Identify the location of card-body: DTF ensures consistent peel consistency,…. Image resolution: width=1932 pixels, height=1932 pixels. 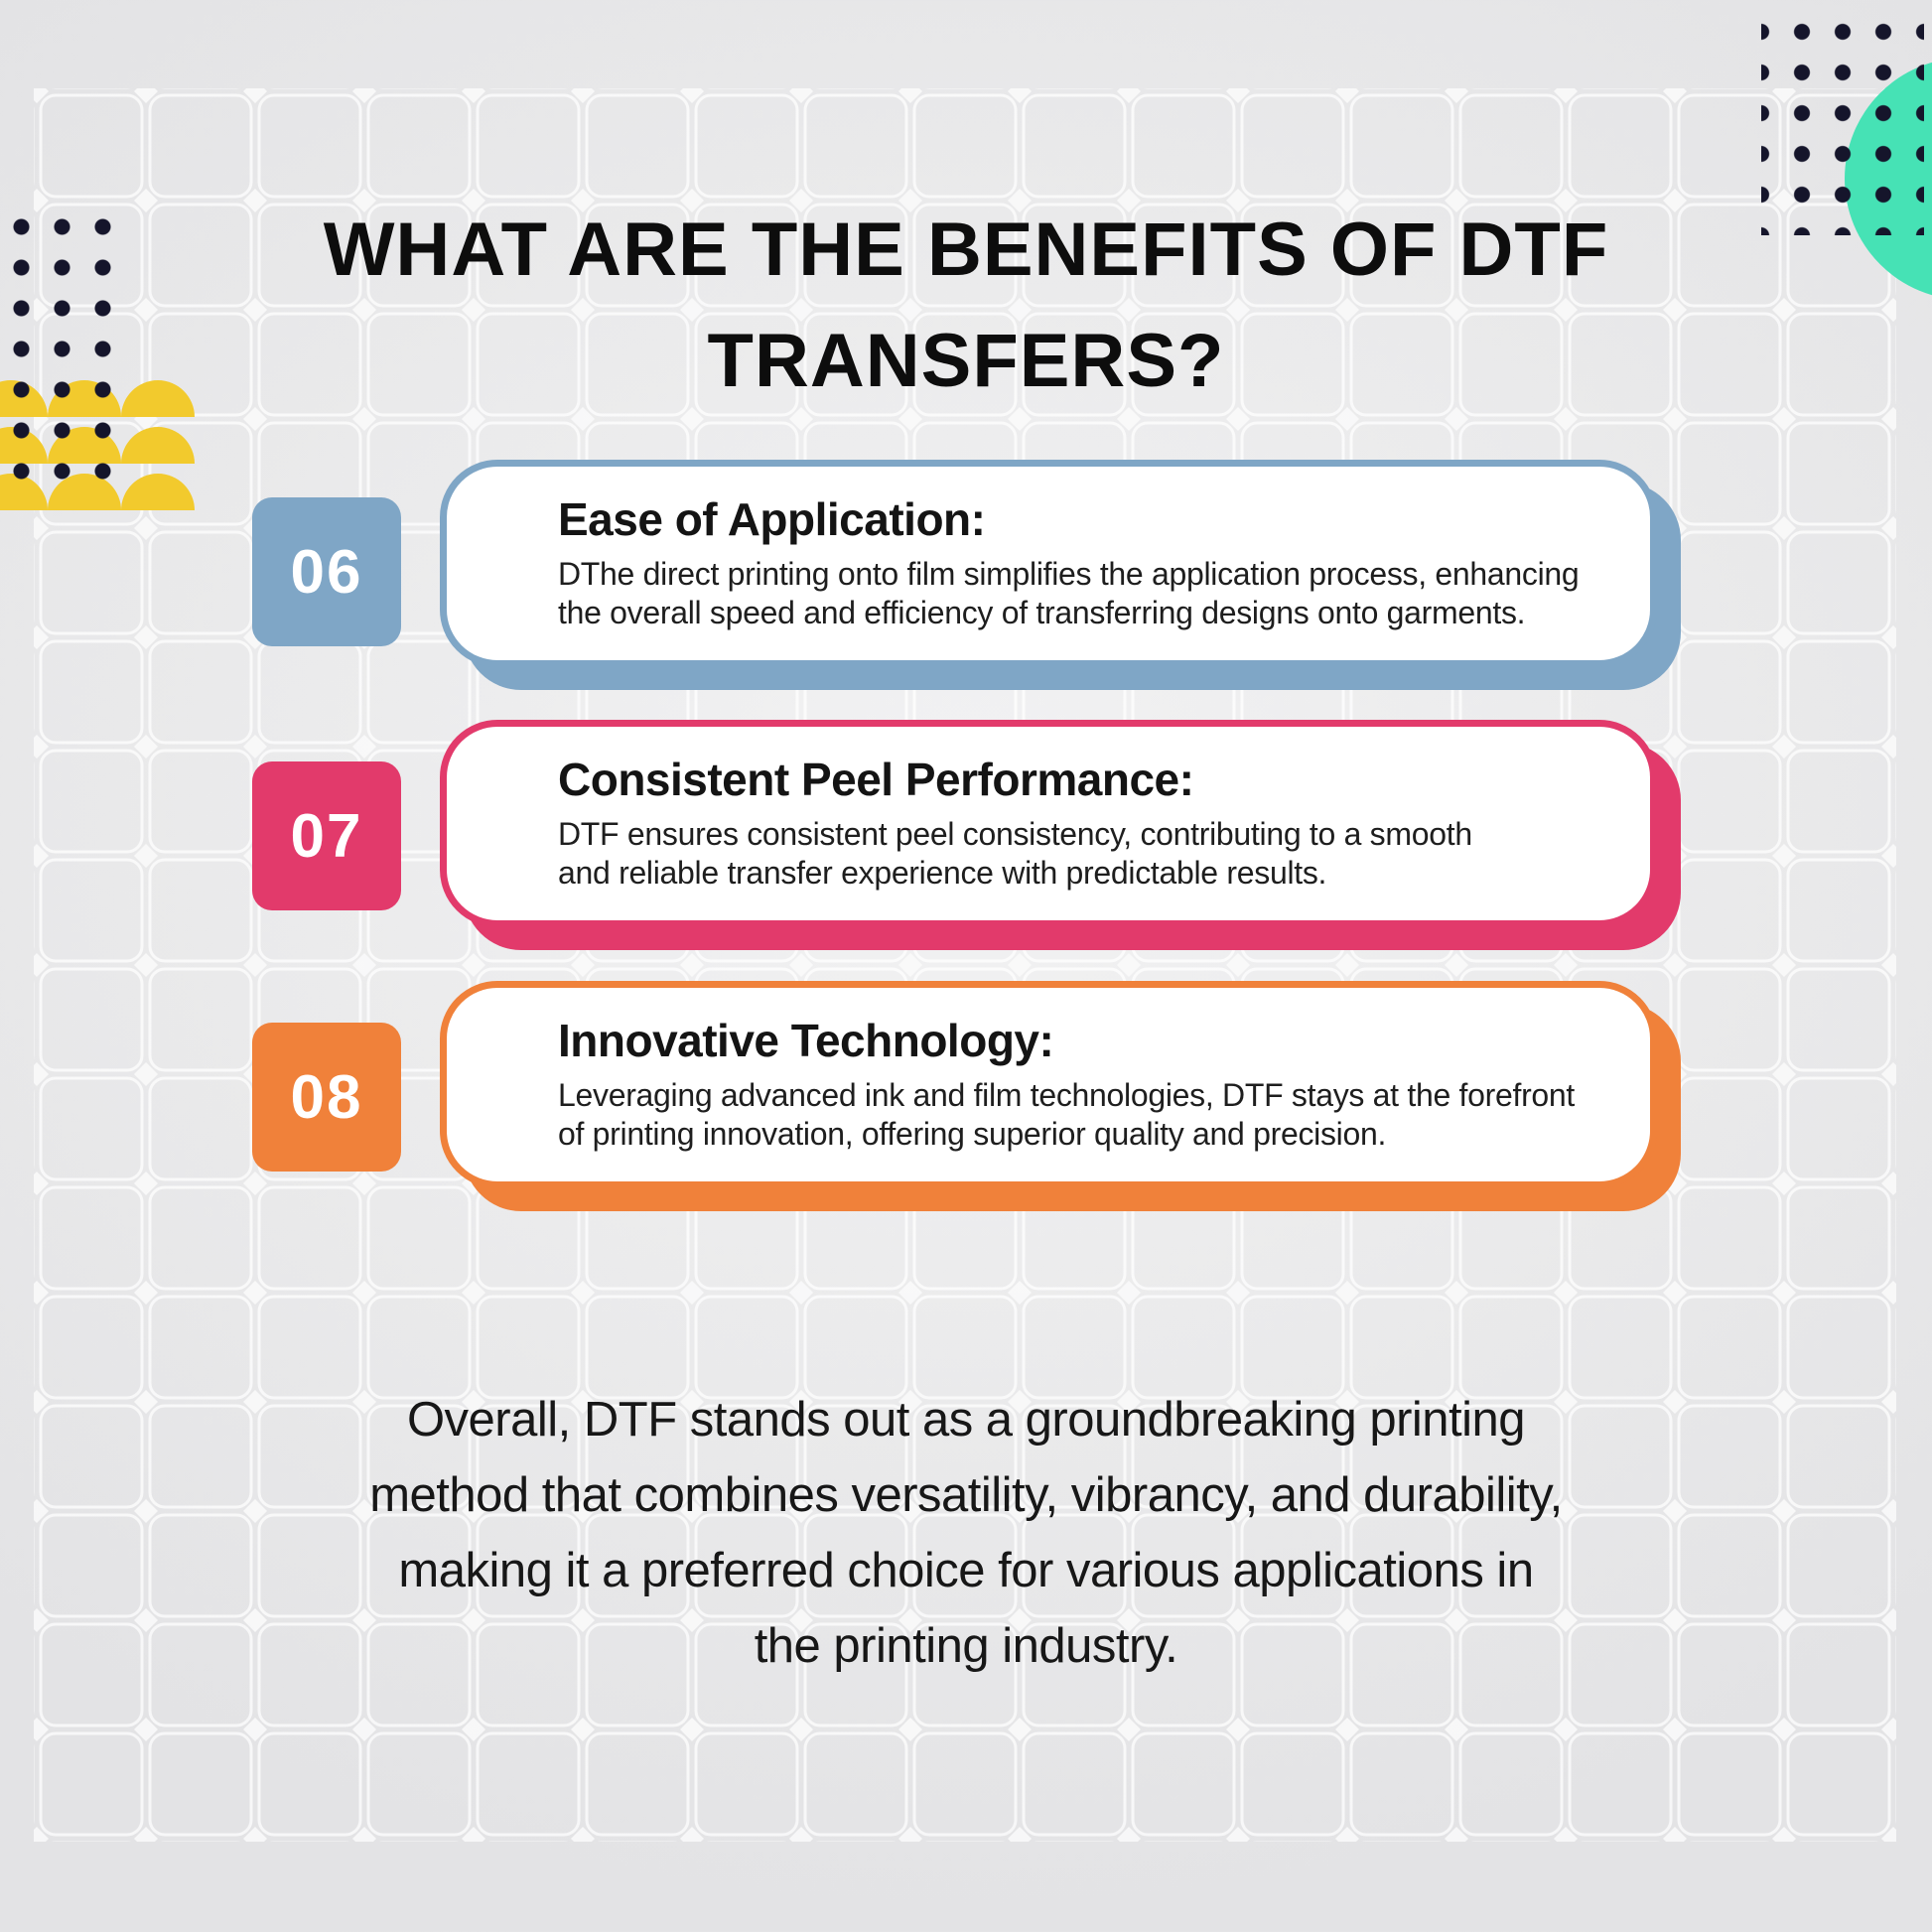
(1015, 853).